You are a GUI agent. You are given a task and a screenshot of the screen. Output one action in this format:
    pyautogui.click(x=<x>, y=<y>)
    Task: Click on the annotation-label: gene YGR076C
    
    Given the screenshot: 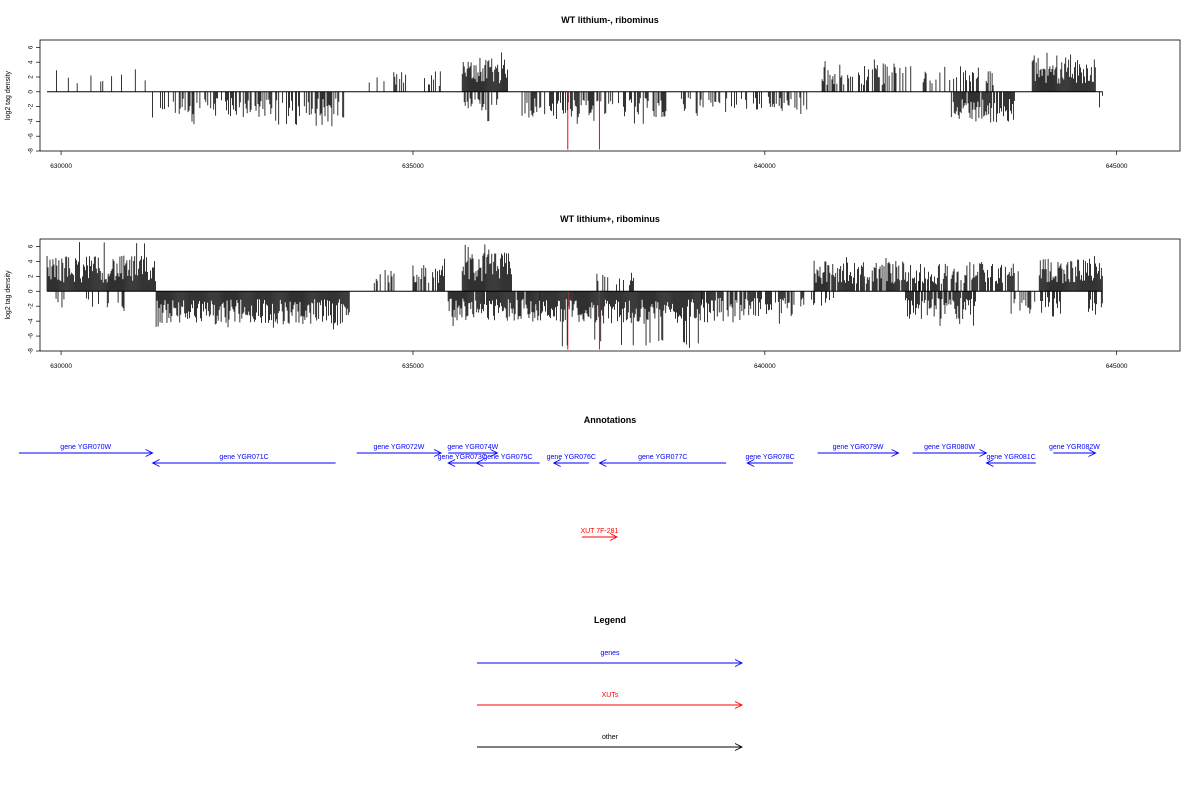 What is the action you would take?
    pyautogui.click(x=571, y=457)
    